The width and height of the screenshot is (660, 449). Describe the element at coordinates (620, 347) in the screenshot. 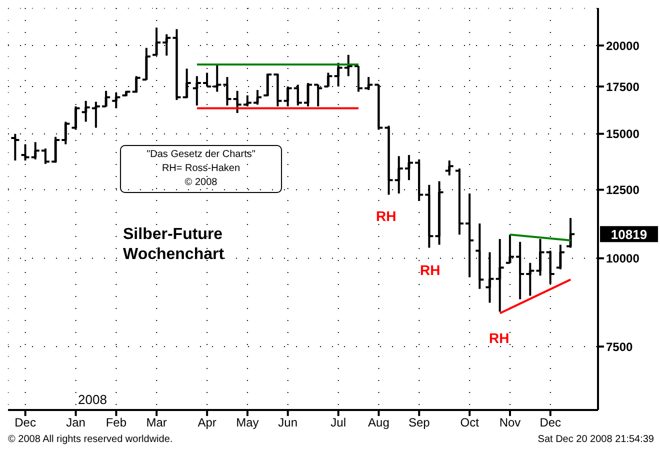

I see `y-tick-label: 7500` at that location.